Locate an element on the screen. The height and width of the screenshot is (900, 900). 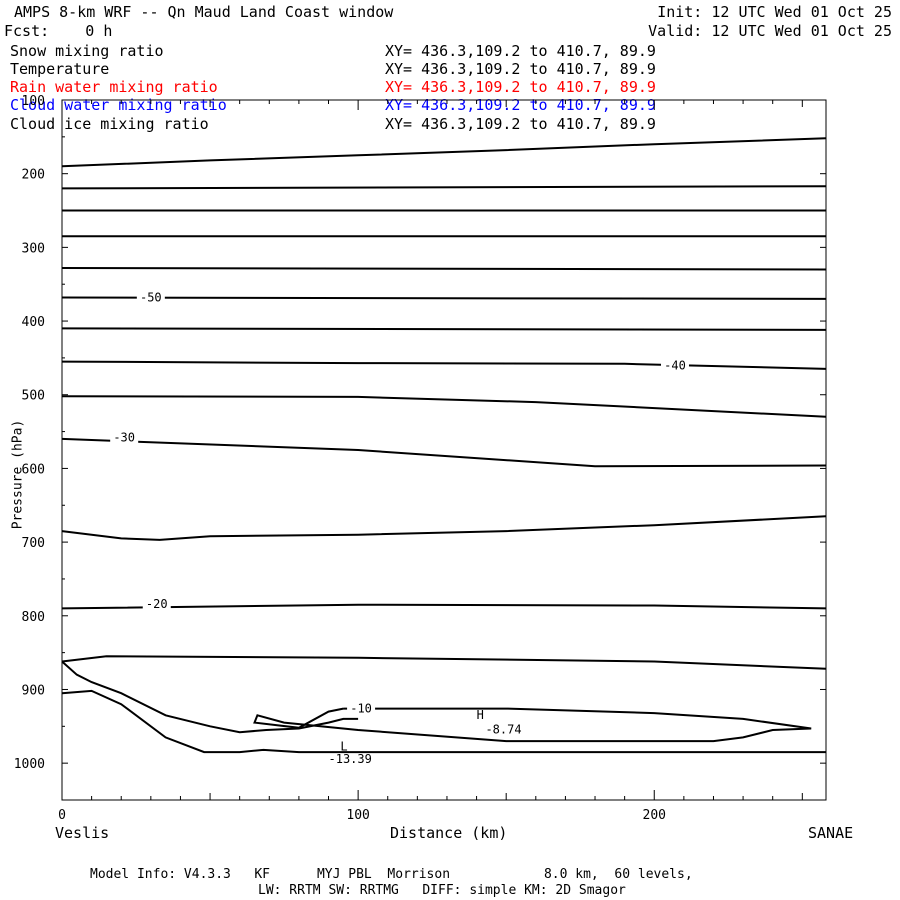
extremum-annotation: L is located at coordinates (343, 747).